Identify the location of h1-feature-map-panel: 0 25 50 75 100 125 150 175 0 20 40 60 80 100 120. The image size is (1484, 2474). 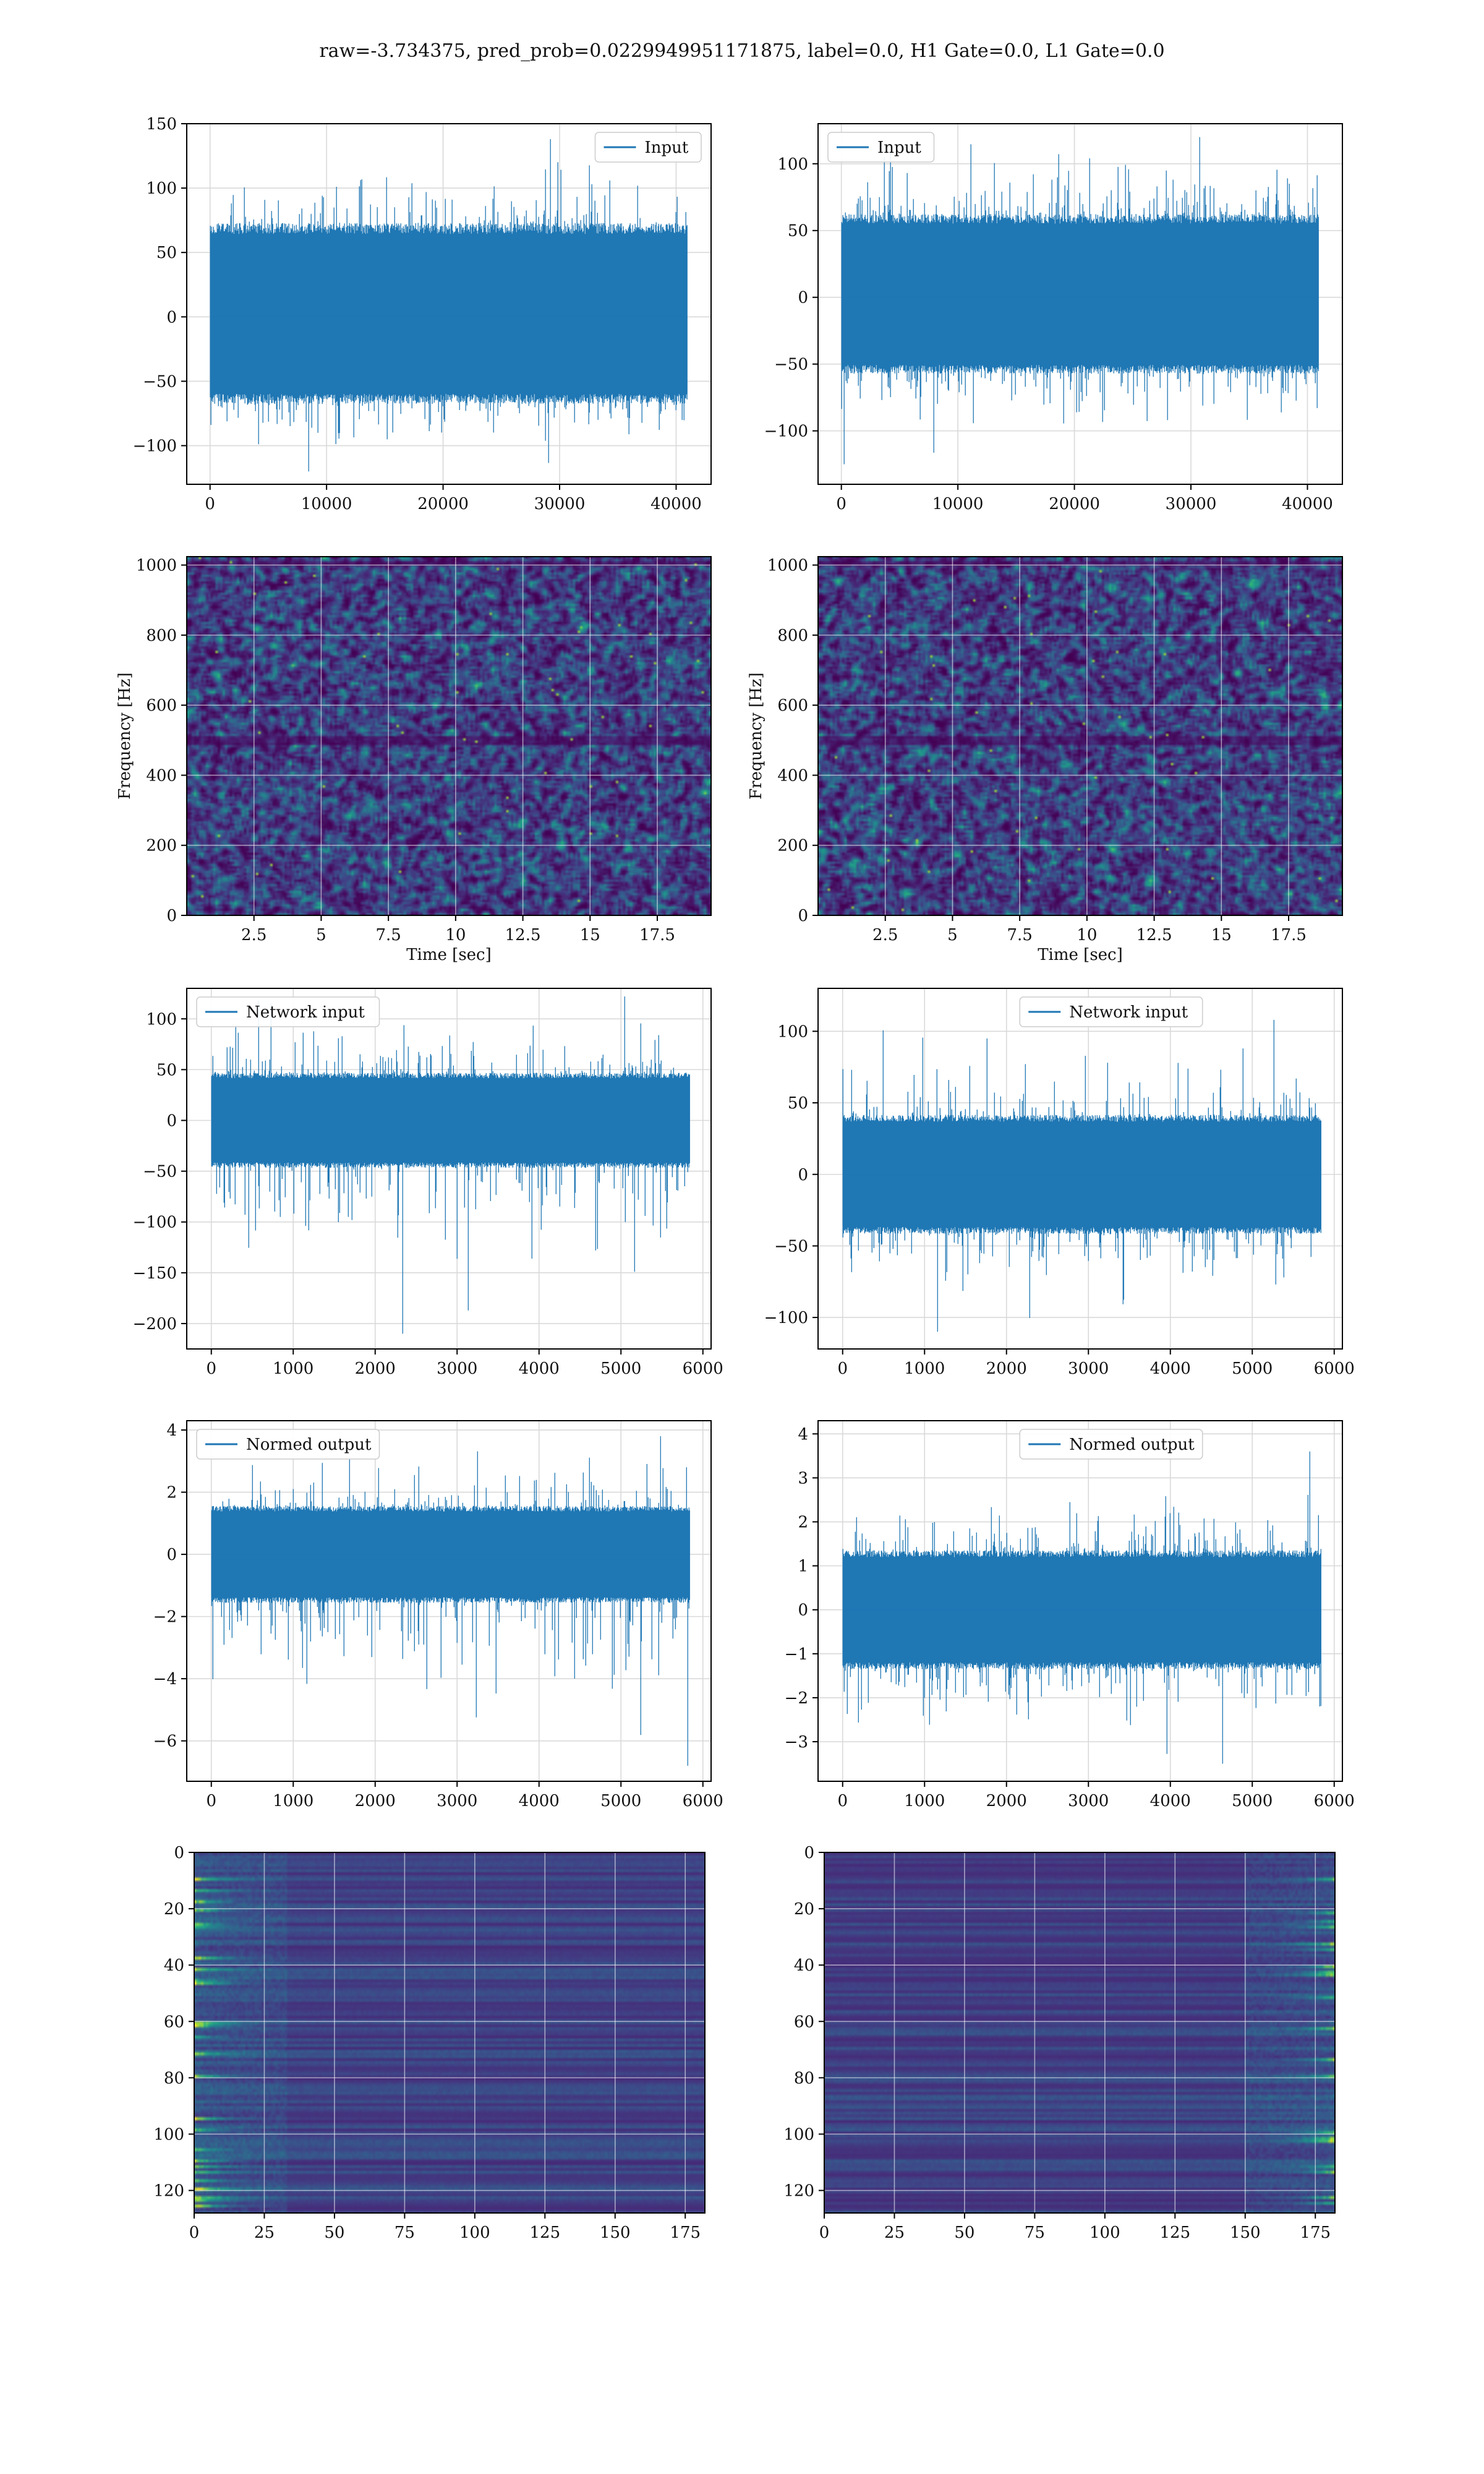
(429, 2043).